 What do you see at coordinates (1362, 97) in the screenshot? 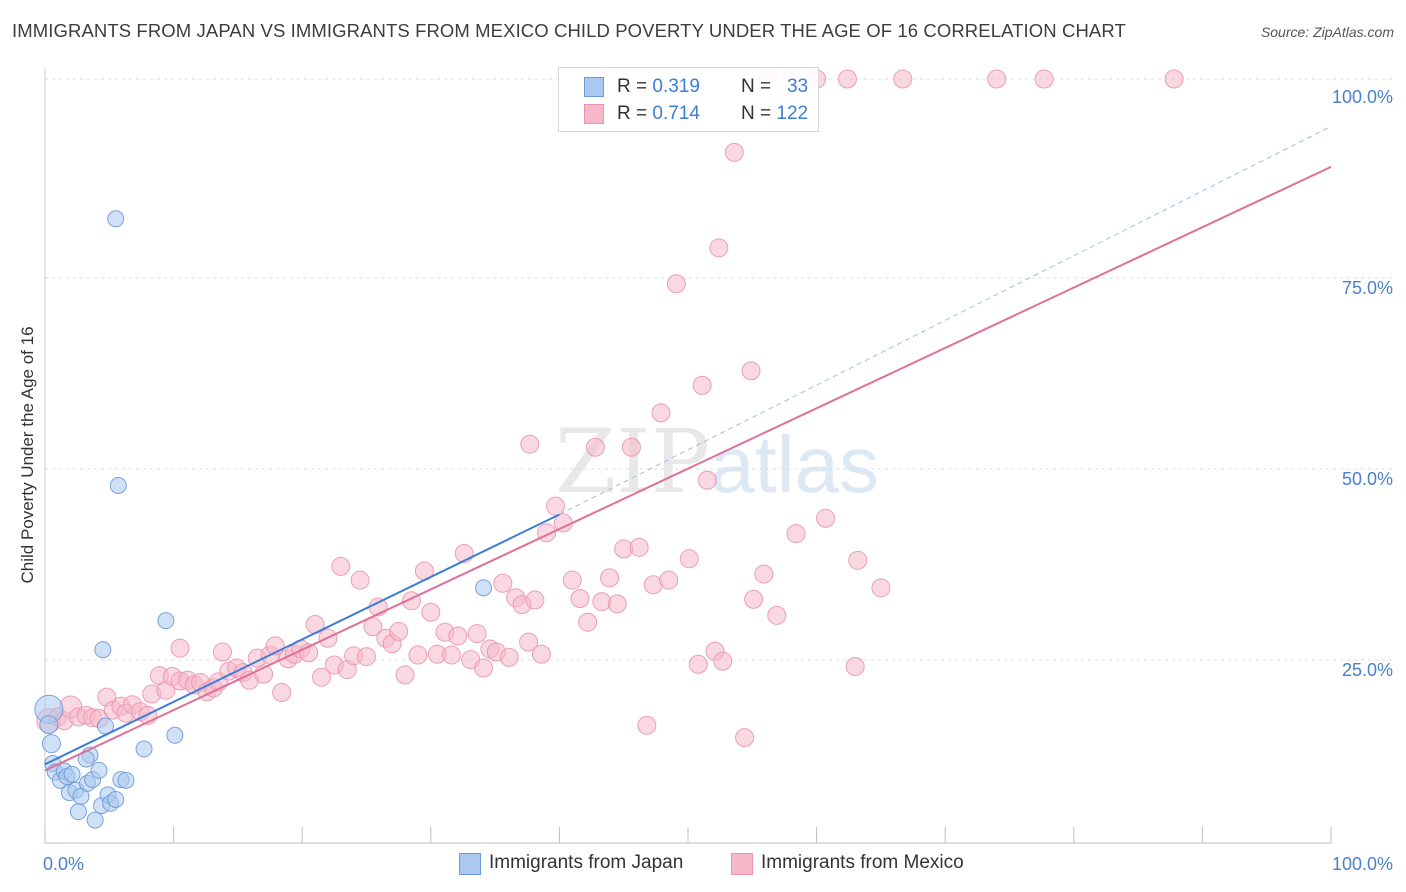
I see `y-tick-label-100: 100.0%` at bounding box center [1362, 97].